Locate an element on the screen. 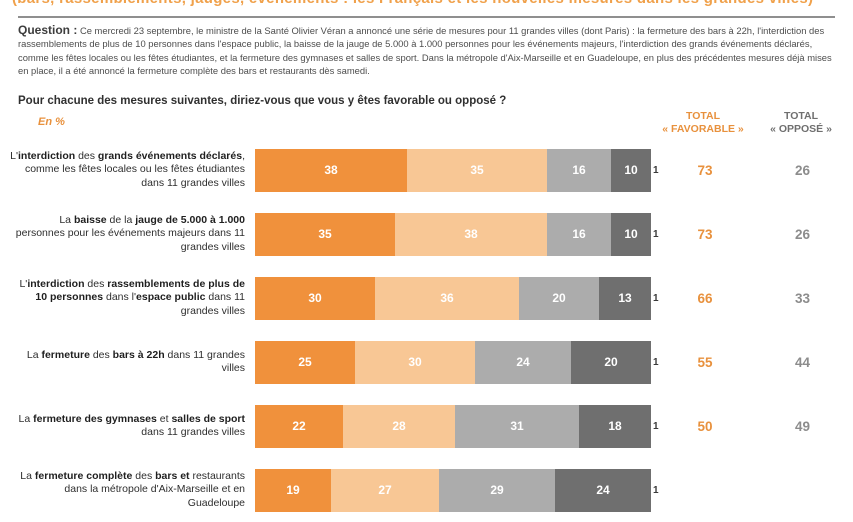  bar-segment-tres-favorable: 38 is located at coordinates (331, 170).